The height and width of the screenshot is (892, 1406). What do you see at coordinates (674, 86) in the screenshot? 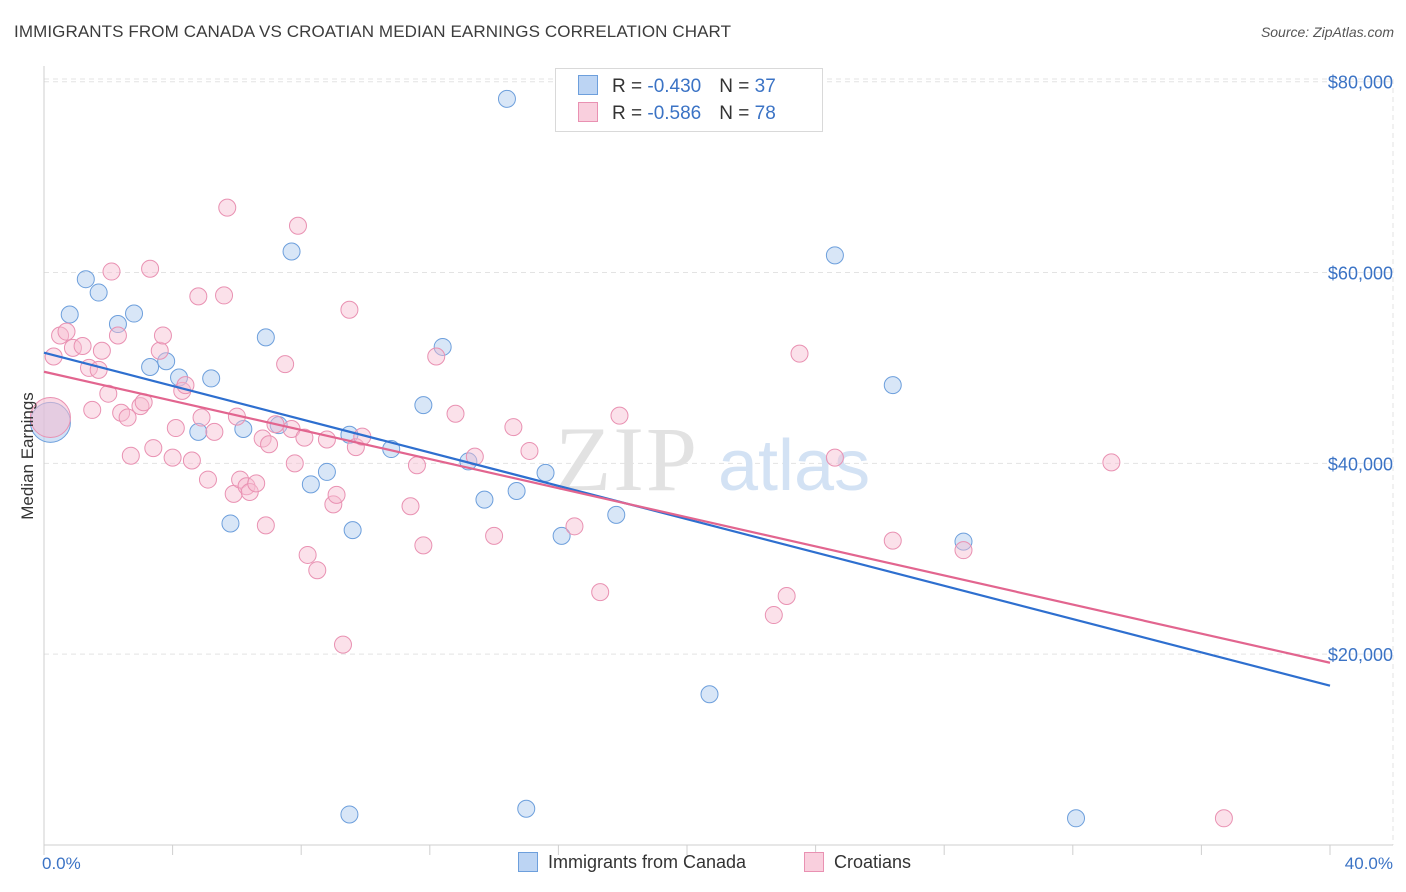
I see `legend-r-value: -0.430` at bounding box center [674, 86].